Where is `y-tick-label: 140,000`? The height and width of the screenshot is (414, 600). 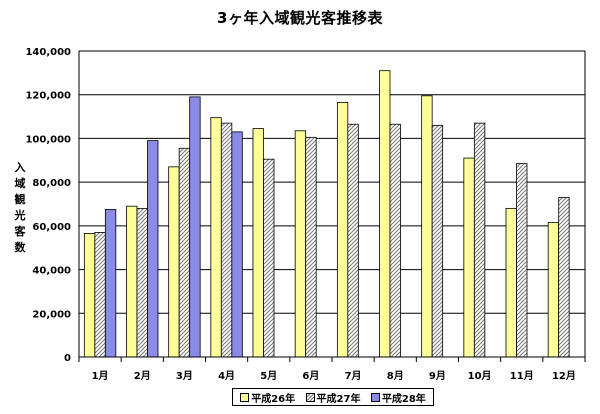 y-tick-label: 140,000 is located at coordinates (48, 52).